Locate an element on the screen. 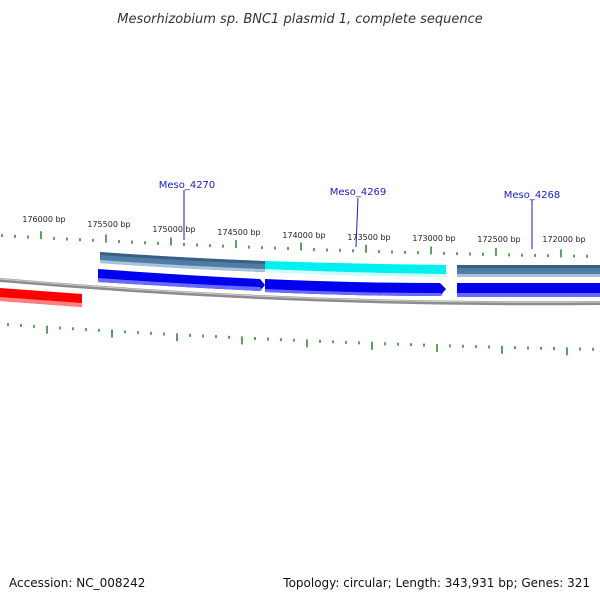 Image resolution: width=600 pixels, height=605 pixels. gene-meso-4268-shade is located at coordinates (528, 266).